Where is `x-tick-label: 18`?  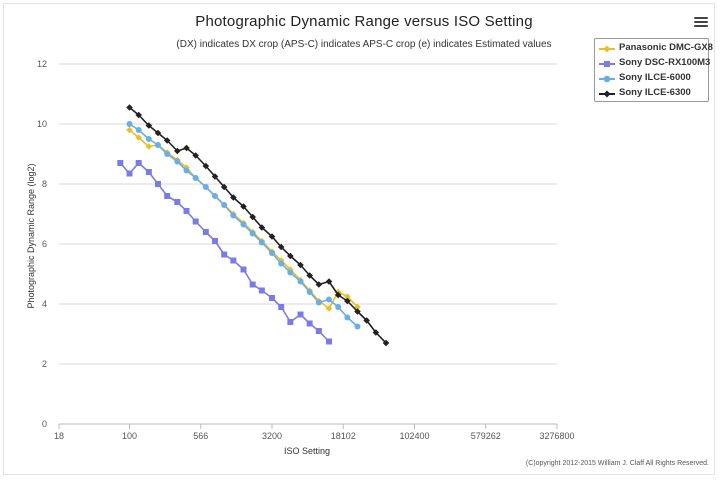
x-tick-label: 18 is located at coordinates (59, 436).